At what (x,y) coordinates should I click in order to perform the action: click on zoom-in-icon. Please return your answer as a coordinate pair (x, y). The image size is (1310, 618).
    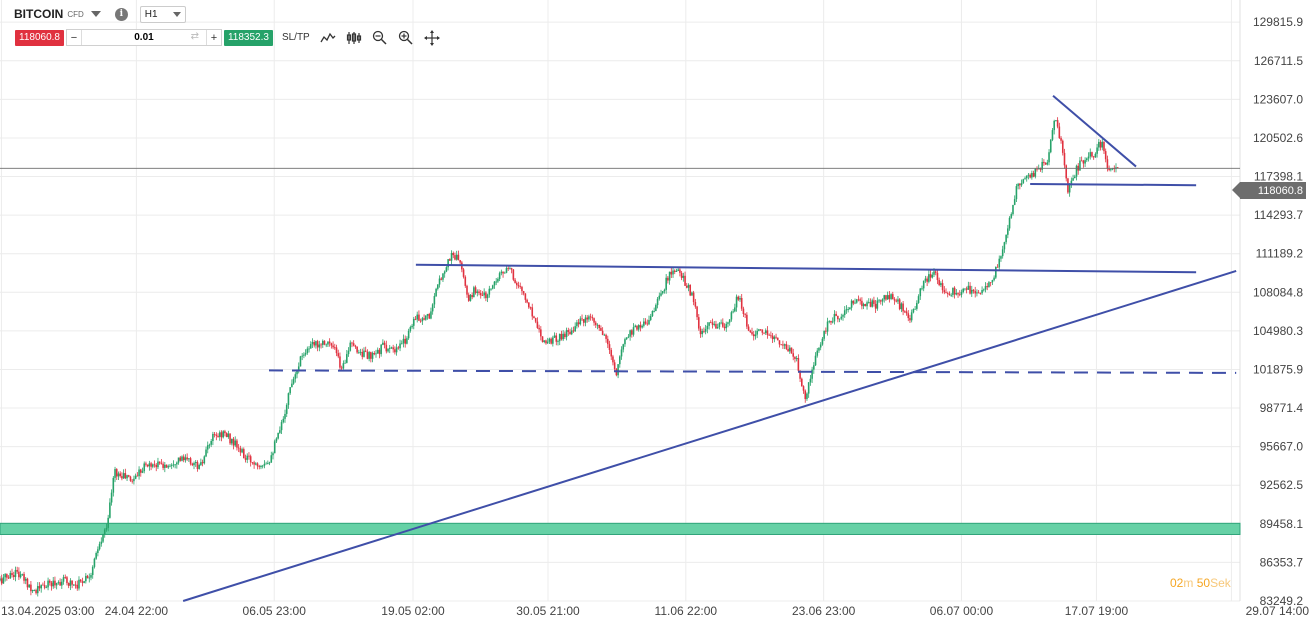
    Looking at the image, I should click on (406, 38).